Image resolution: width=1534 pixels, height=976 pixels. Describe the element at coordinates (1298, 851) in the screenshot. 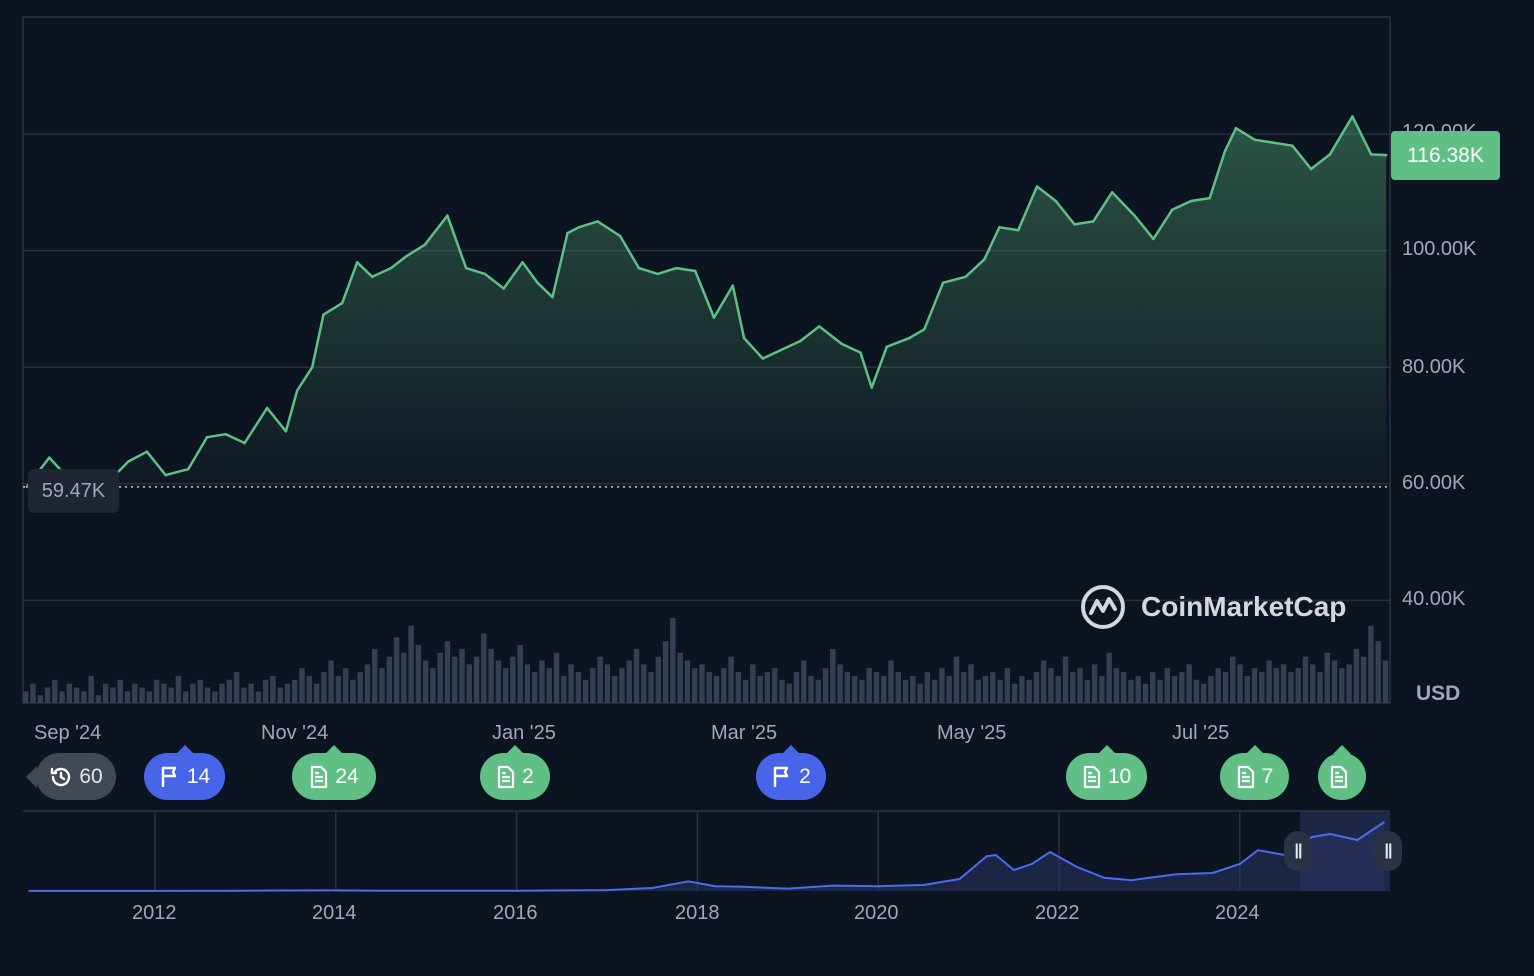

I see `range-handle-left: ||` at that location.